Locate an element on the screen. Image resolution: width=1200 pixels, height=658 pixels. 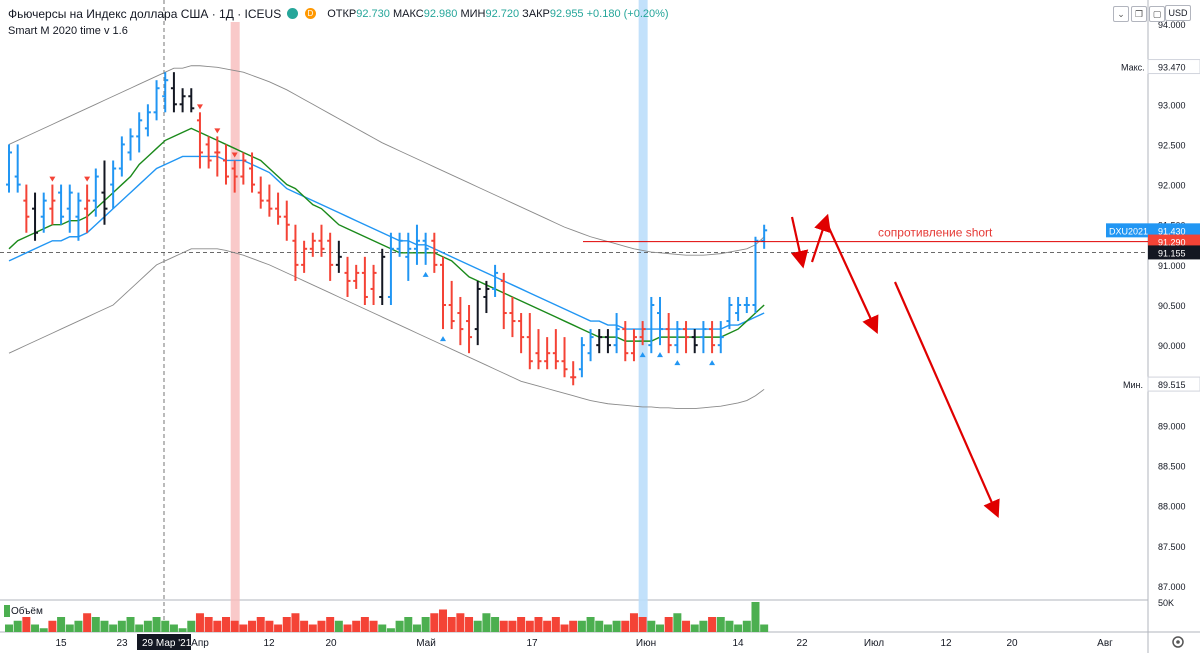
settings-gear-icon is located at coordinates (1178, 642).